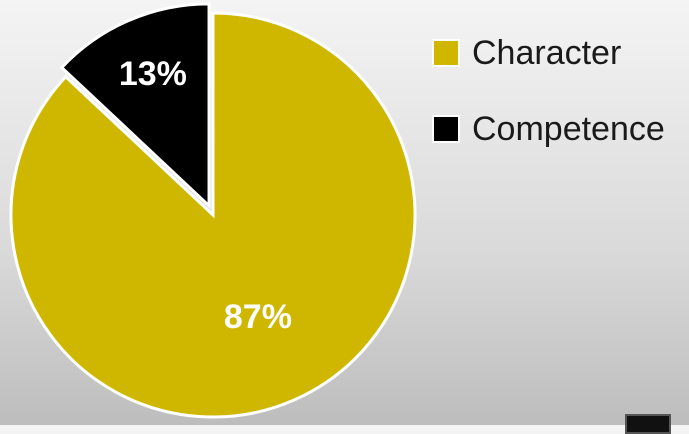  What do you see at coordinates (446, 129) in the screenshot?
I see `legend-swatch-competence` at bounding box center [446, 129].